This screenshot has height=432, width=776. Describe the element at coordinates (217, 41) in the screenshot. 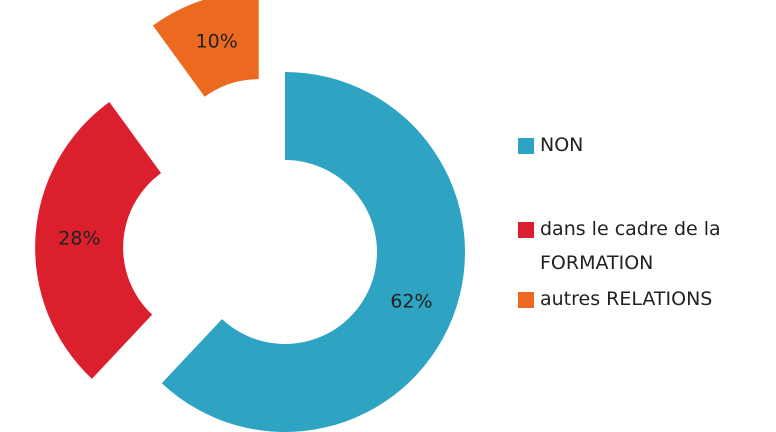

I see `data-label: 10%` at that location.